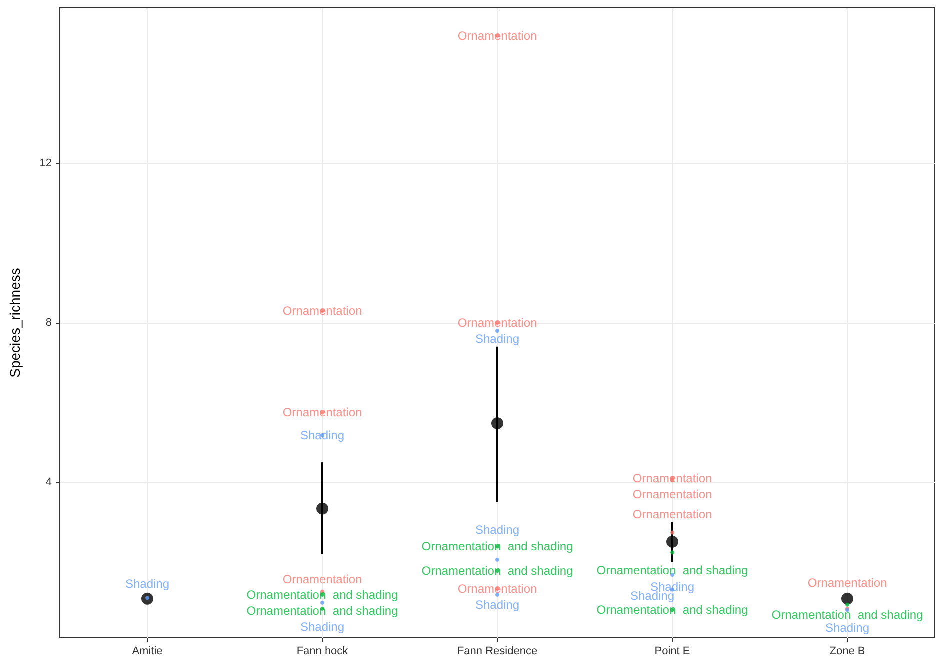 This screenshot has height=663, width=938. What do you see at coordinates (49, 323) in the screenshot?
I see `y-tick-label: 8` at bounding box center [49, 323].